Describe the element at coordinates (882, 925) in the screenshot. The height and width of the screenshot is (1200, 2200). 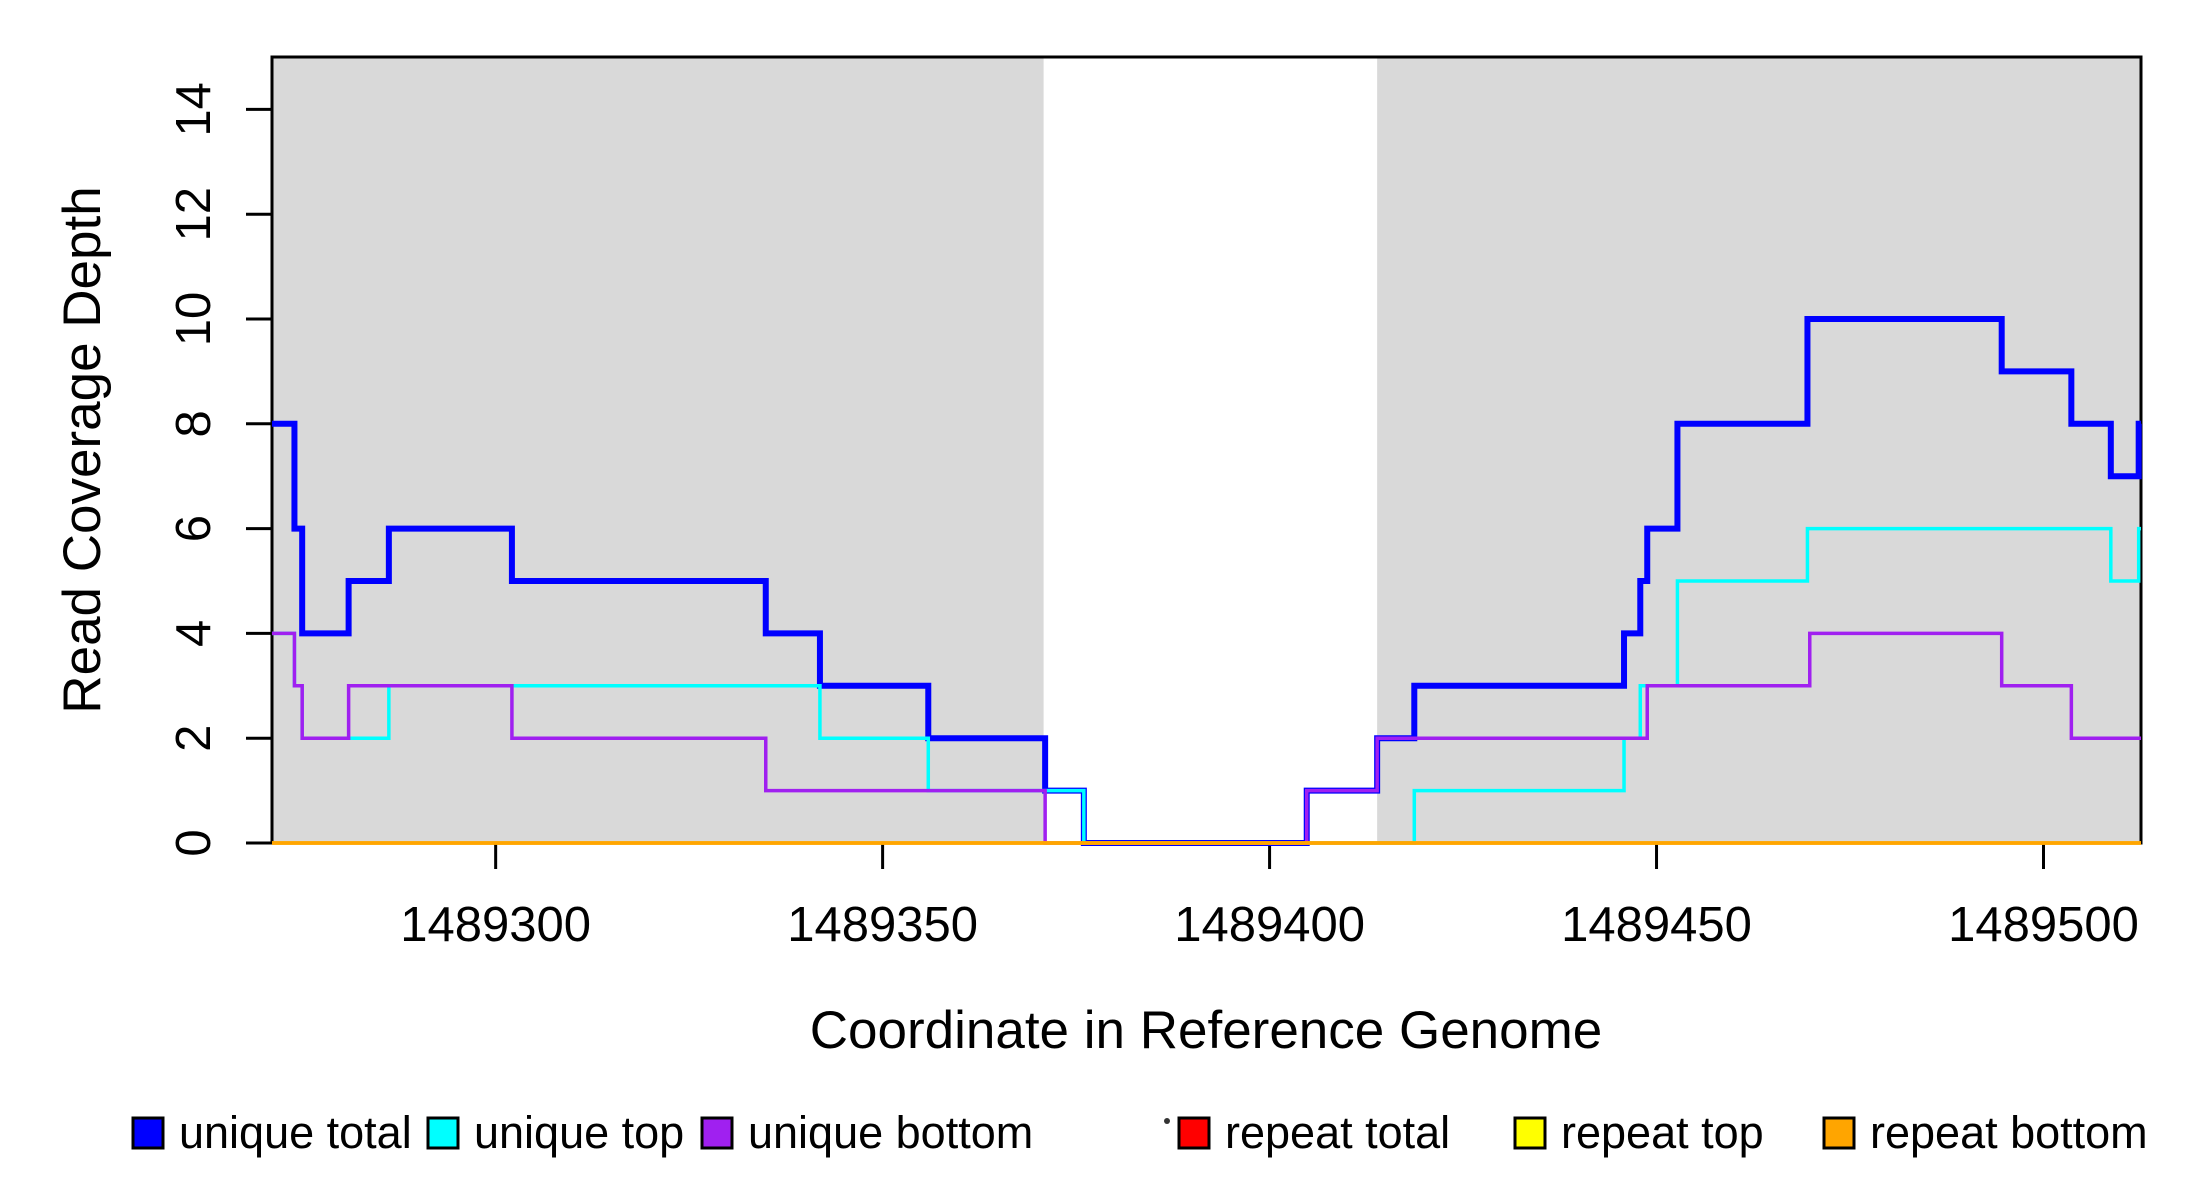
I see `x-axis-tick-label: 1489350` at that location.